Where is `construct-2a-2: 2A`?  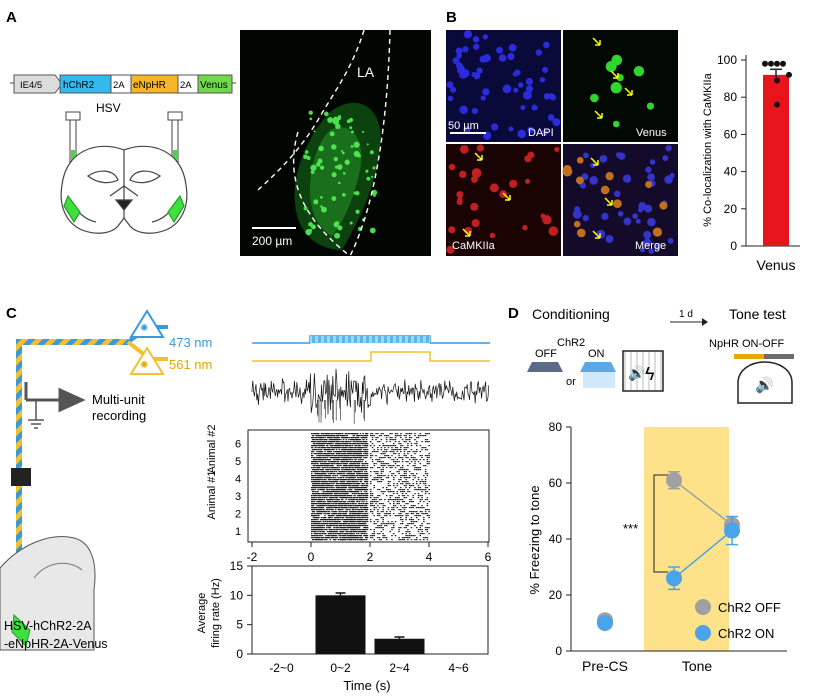 construct-2a-2: 2A is located at coordinates (186, 85).